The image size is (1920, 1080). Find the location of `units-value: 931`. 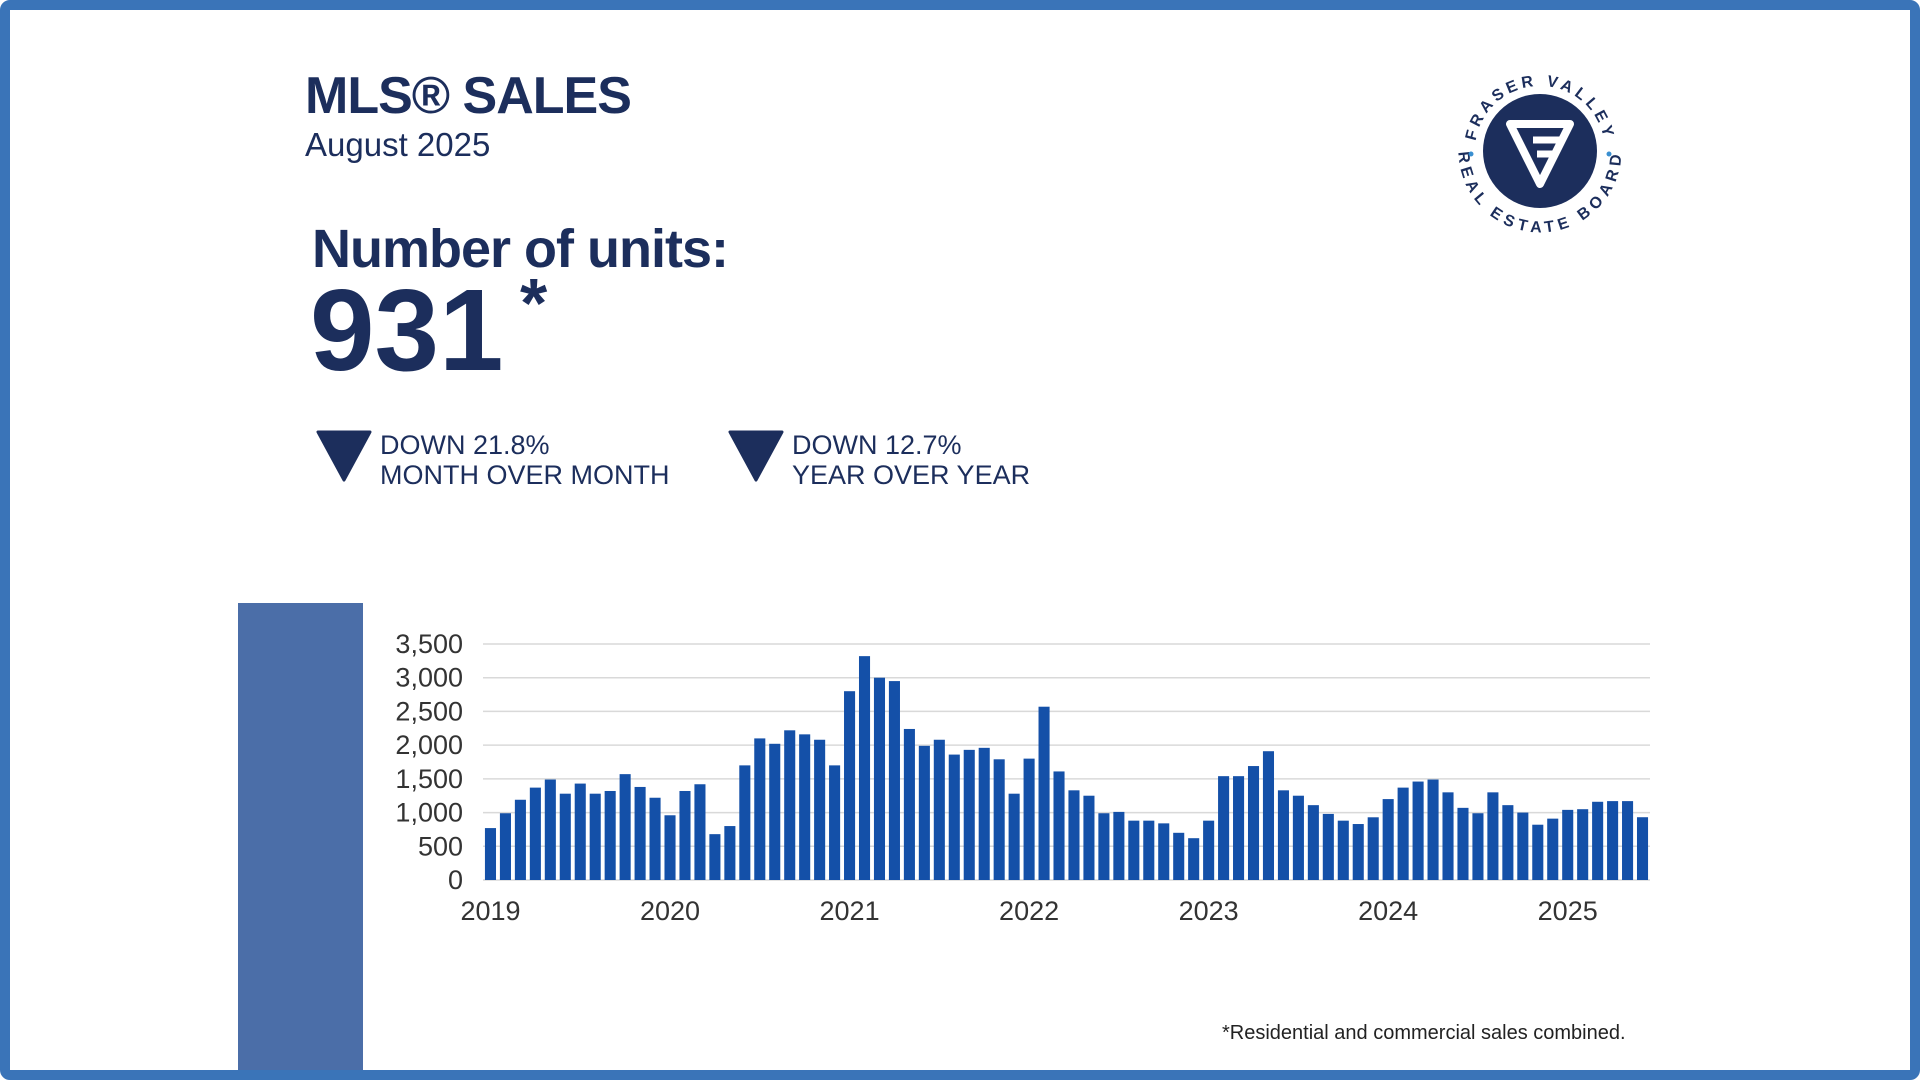

units-value: 931 is located at coordinates (407, 330).